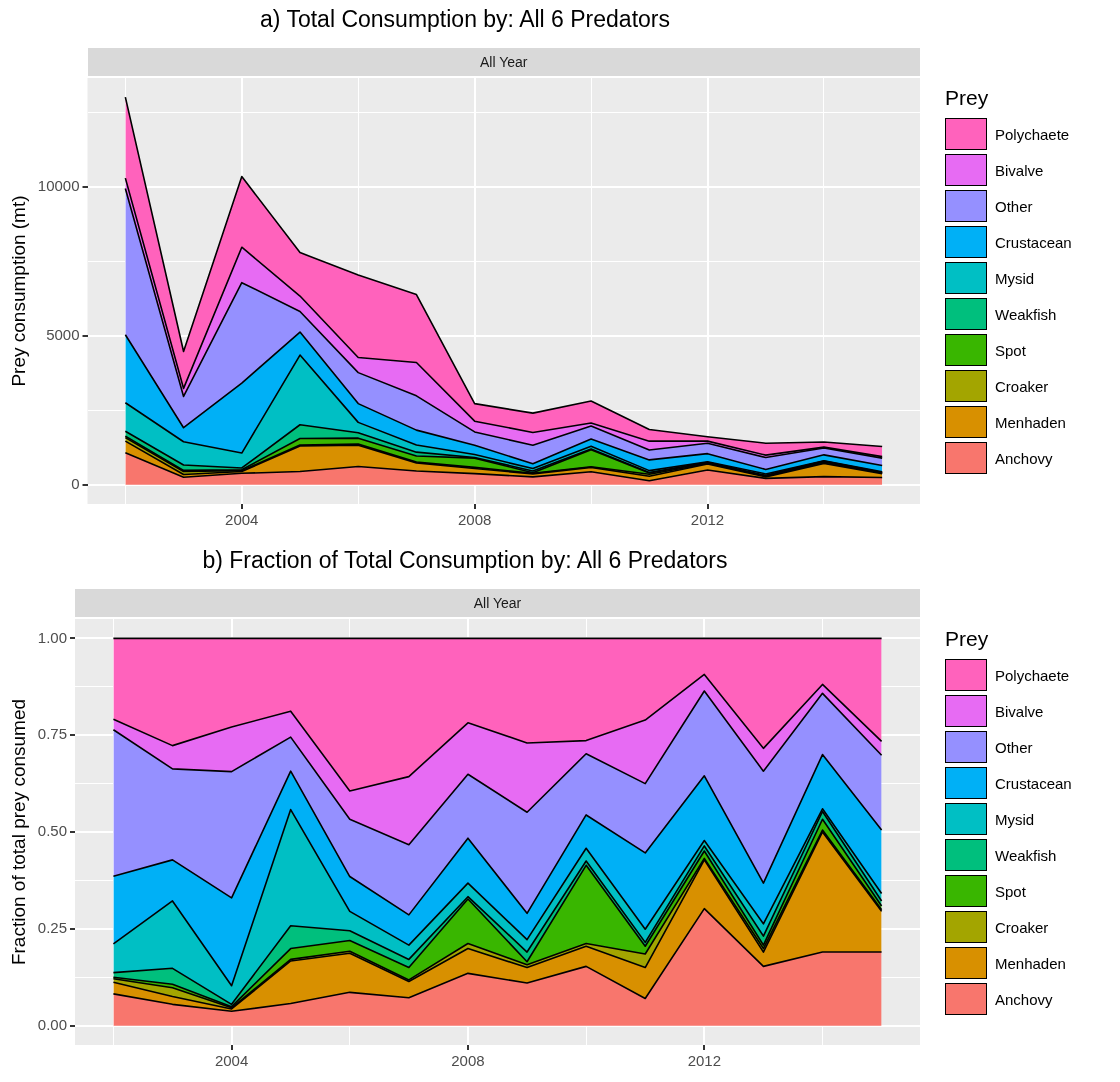 The height and width of the screenshot is (1082, 1120). Describe the element at coordinates (75, 483) in the screenshot. I see `y-tick-label: 0` at that location.